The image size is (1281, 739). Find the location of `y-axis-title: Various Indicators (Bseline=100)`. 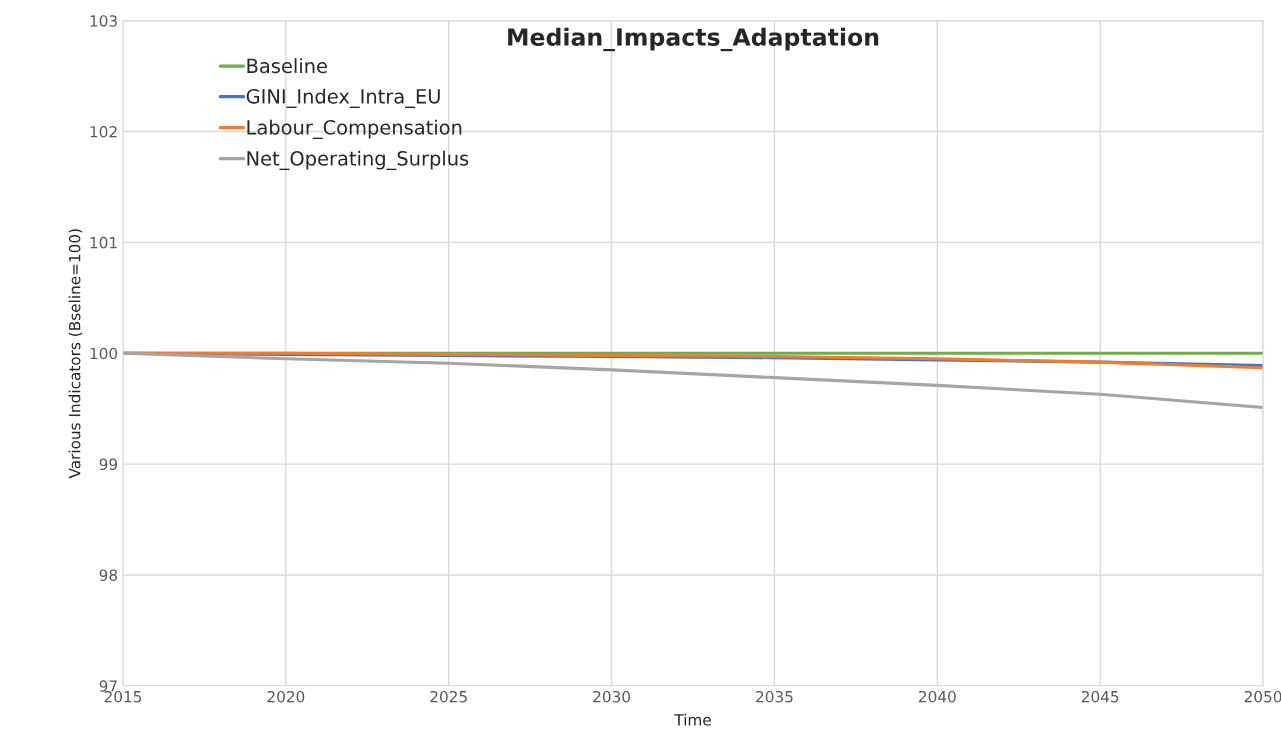

y-axis-title: Various Indicators (Bseline=100) is located at coordinates (75, 354).